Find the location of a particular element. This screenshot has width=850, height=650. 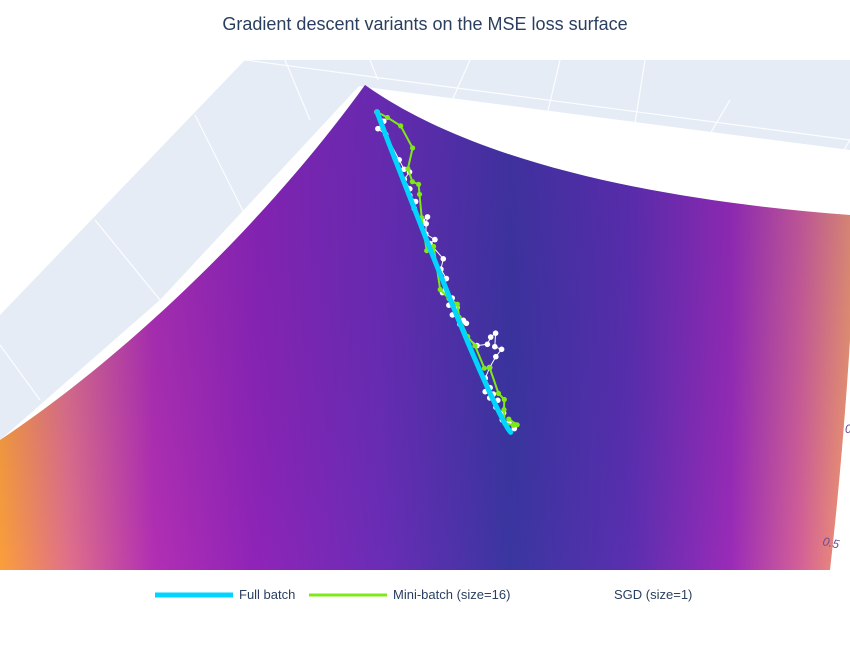

trace-line-full-batch is located at coordinates (444, 272).